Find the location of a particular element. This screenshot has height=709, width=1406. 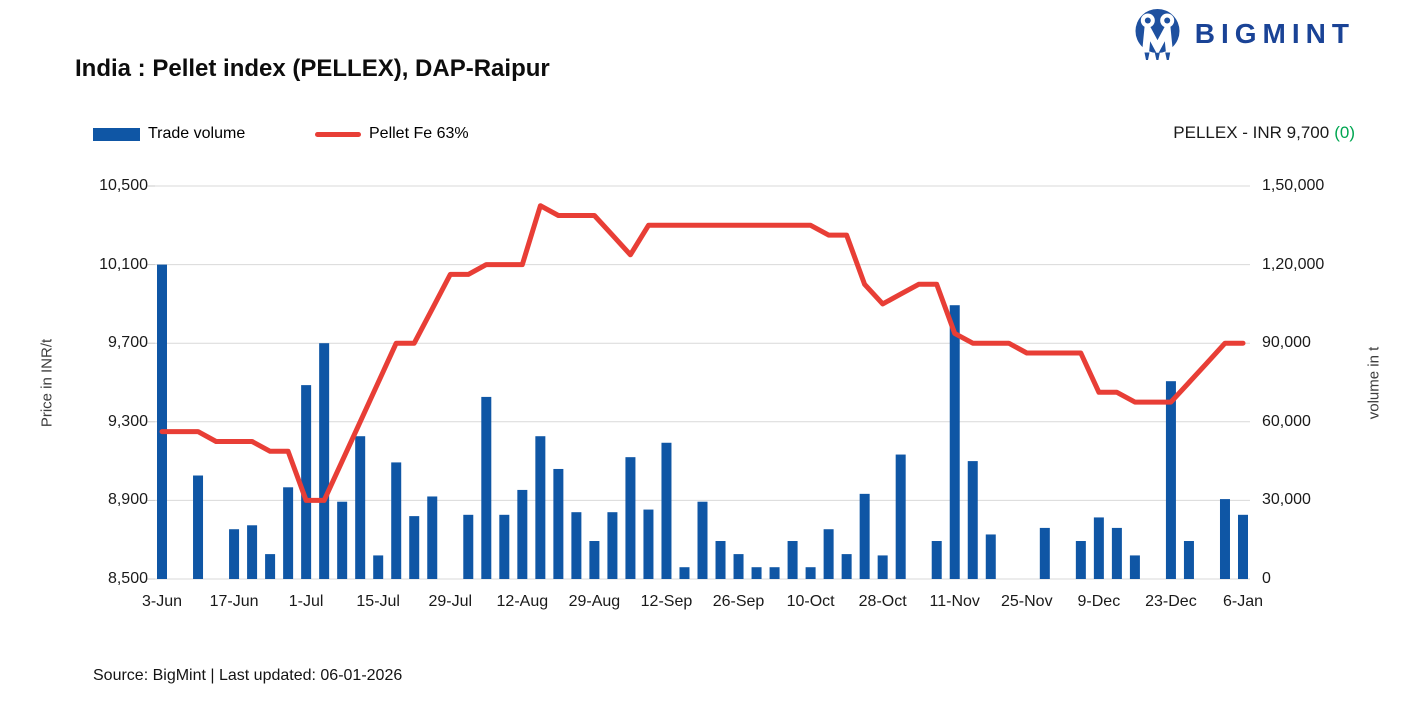

y-axis-tick-right: 30,000 is located at coordinates (1286, 500).